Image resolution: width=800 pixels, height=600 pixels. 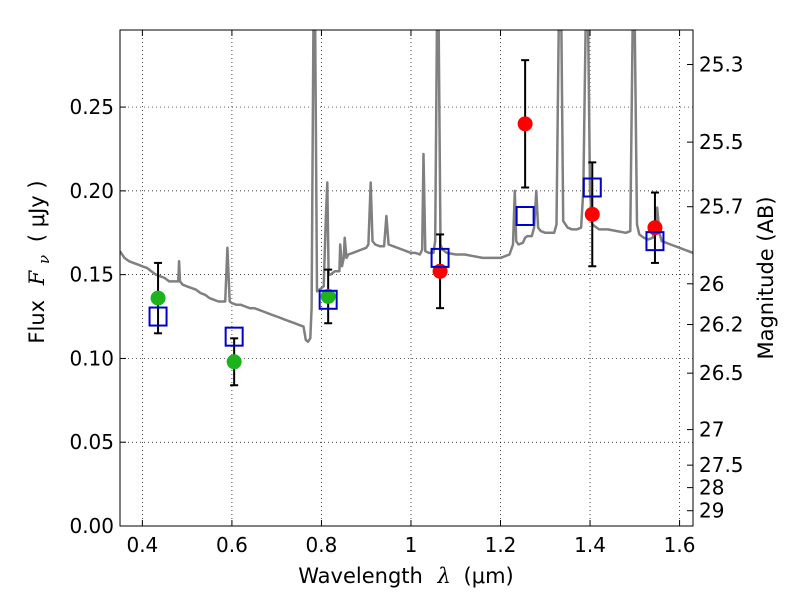 What do you see at coordinates (721, 325) in the screenshot?
I see `y2-tick-label: 26.2` at bounding box center [721, 325].